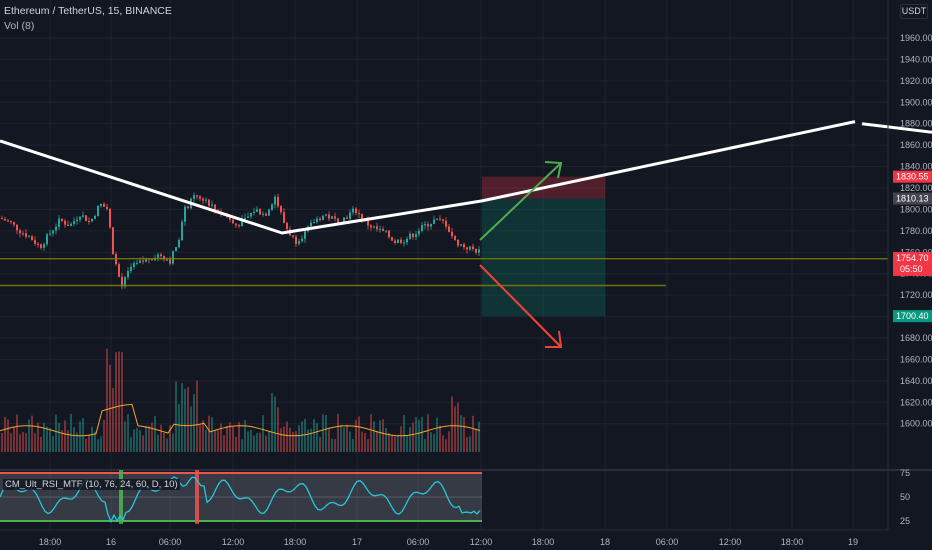  Describe the element at coordinates (916, 338) in the screenshot. I see `price-tick-label: 1680.00` at that location.